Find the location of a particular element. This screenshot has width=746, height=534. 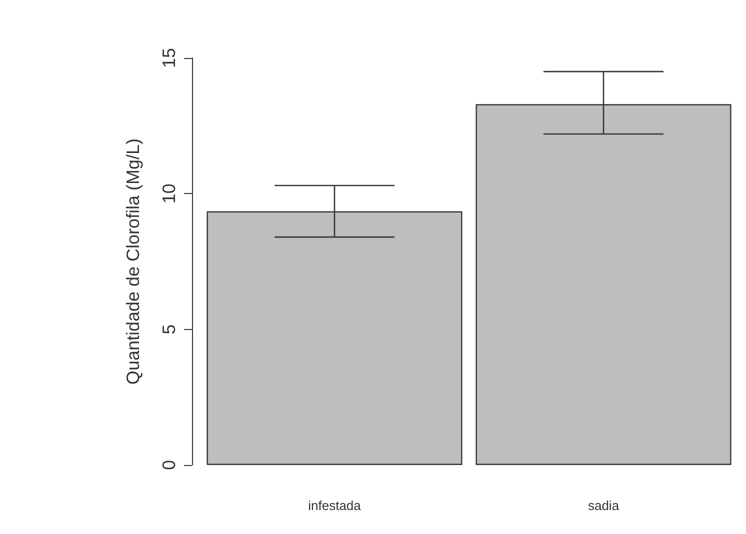

y-axis-title: Quantidade de Clorofila (Mg/L) is located at coordinates (133, 261).